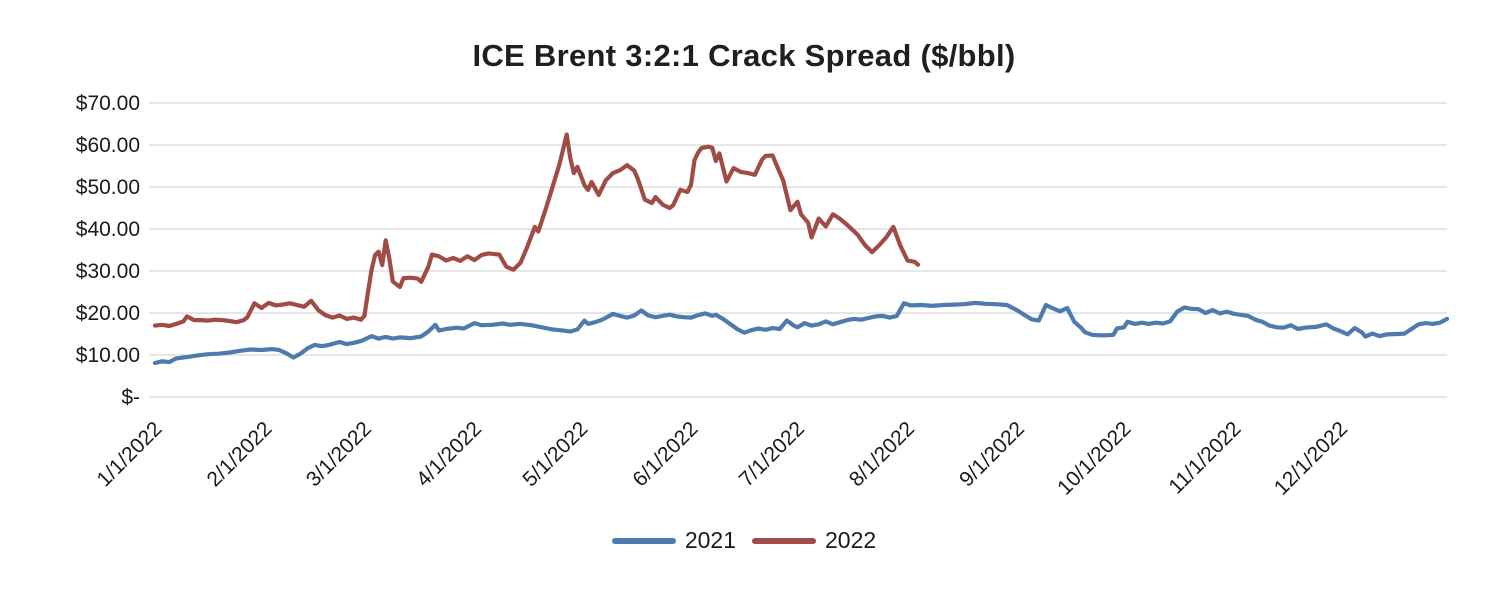 The height and width of the screenshot is (592, 1488). What do you see at coordinates (108, 103) in the screenshot?
I see `y-axis-tick-label: $70.00` at bounding box center [108, 103].